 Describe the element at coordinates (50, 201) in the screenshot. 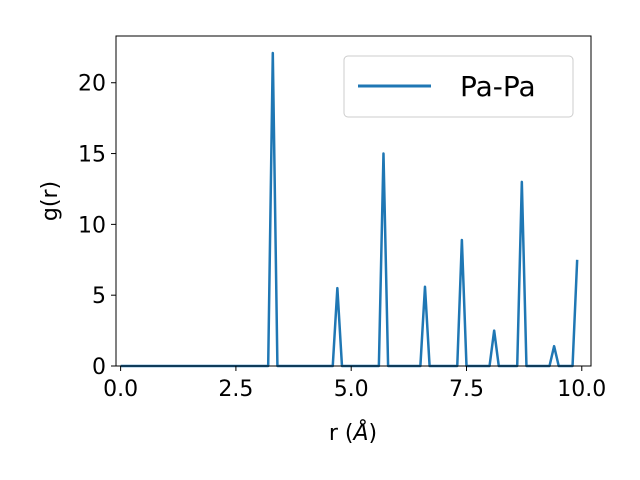

I see `y-axis-label: g(r)` at that location.